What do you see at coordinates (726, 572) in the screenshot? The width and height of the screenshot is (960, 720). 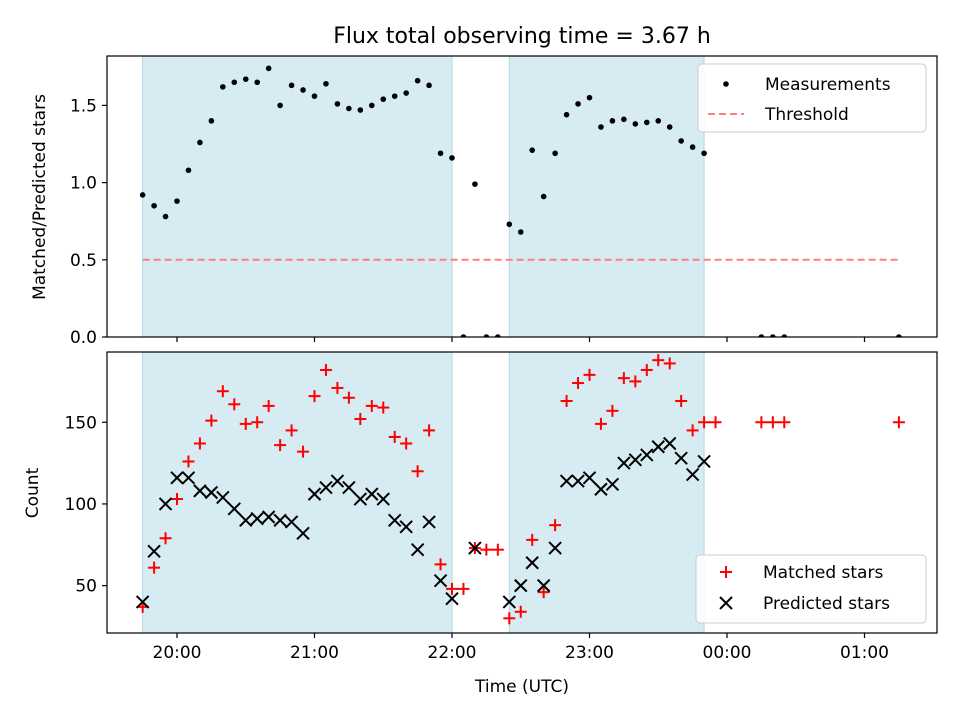 I see `legend-matched-marker` at bounding box center [726, 572].